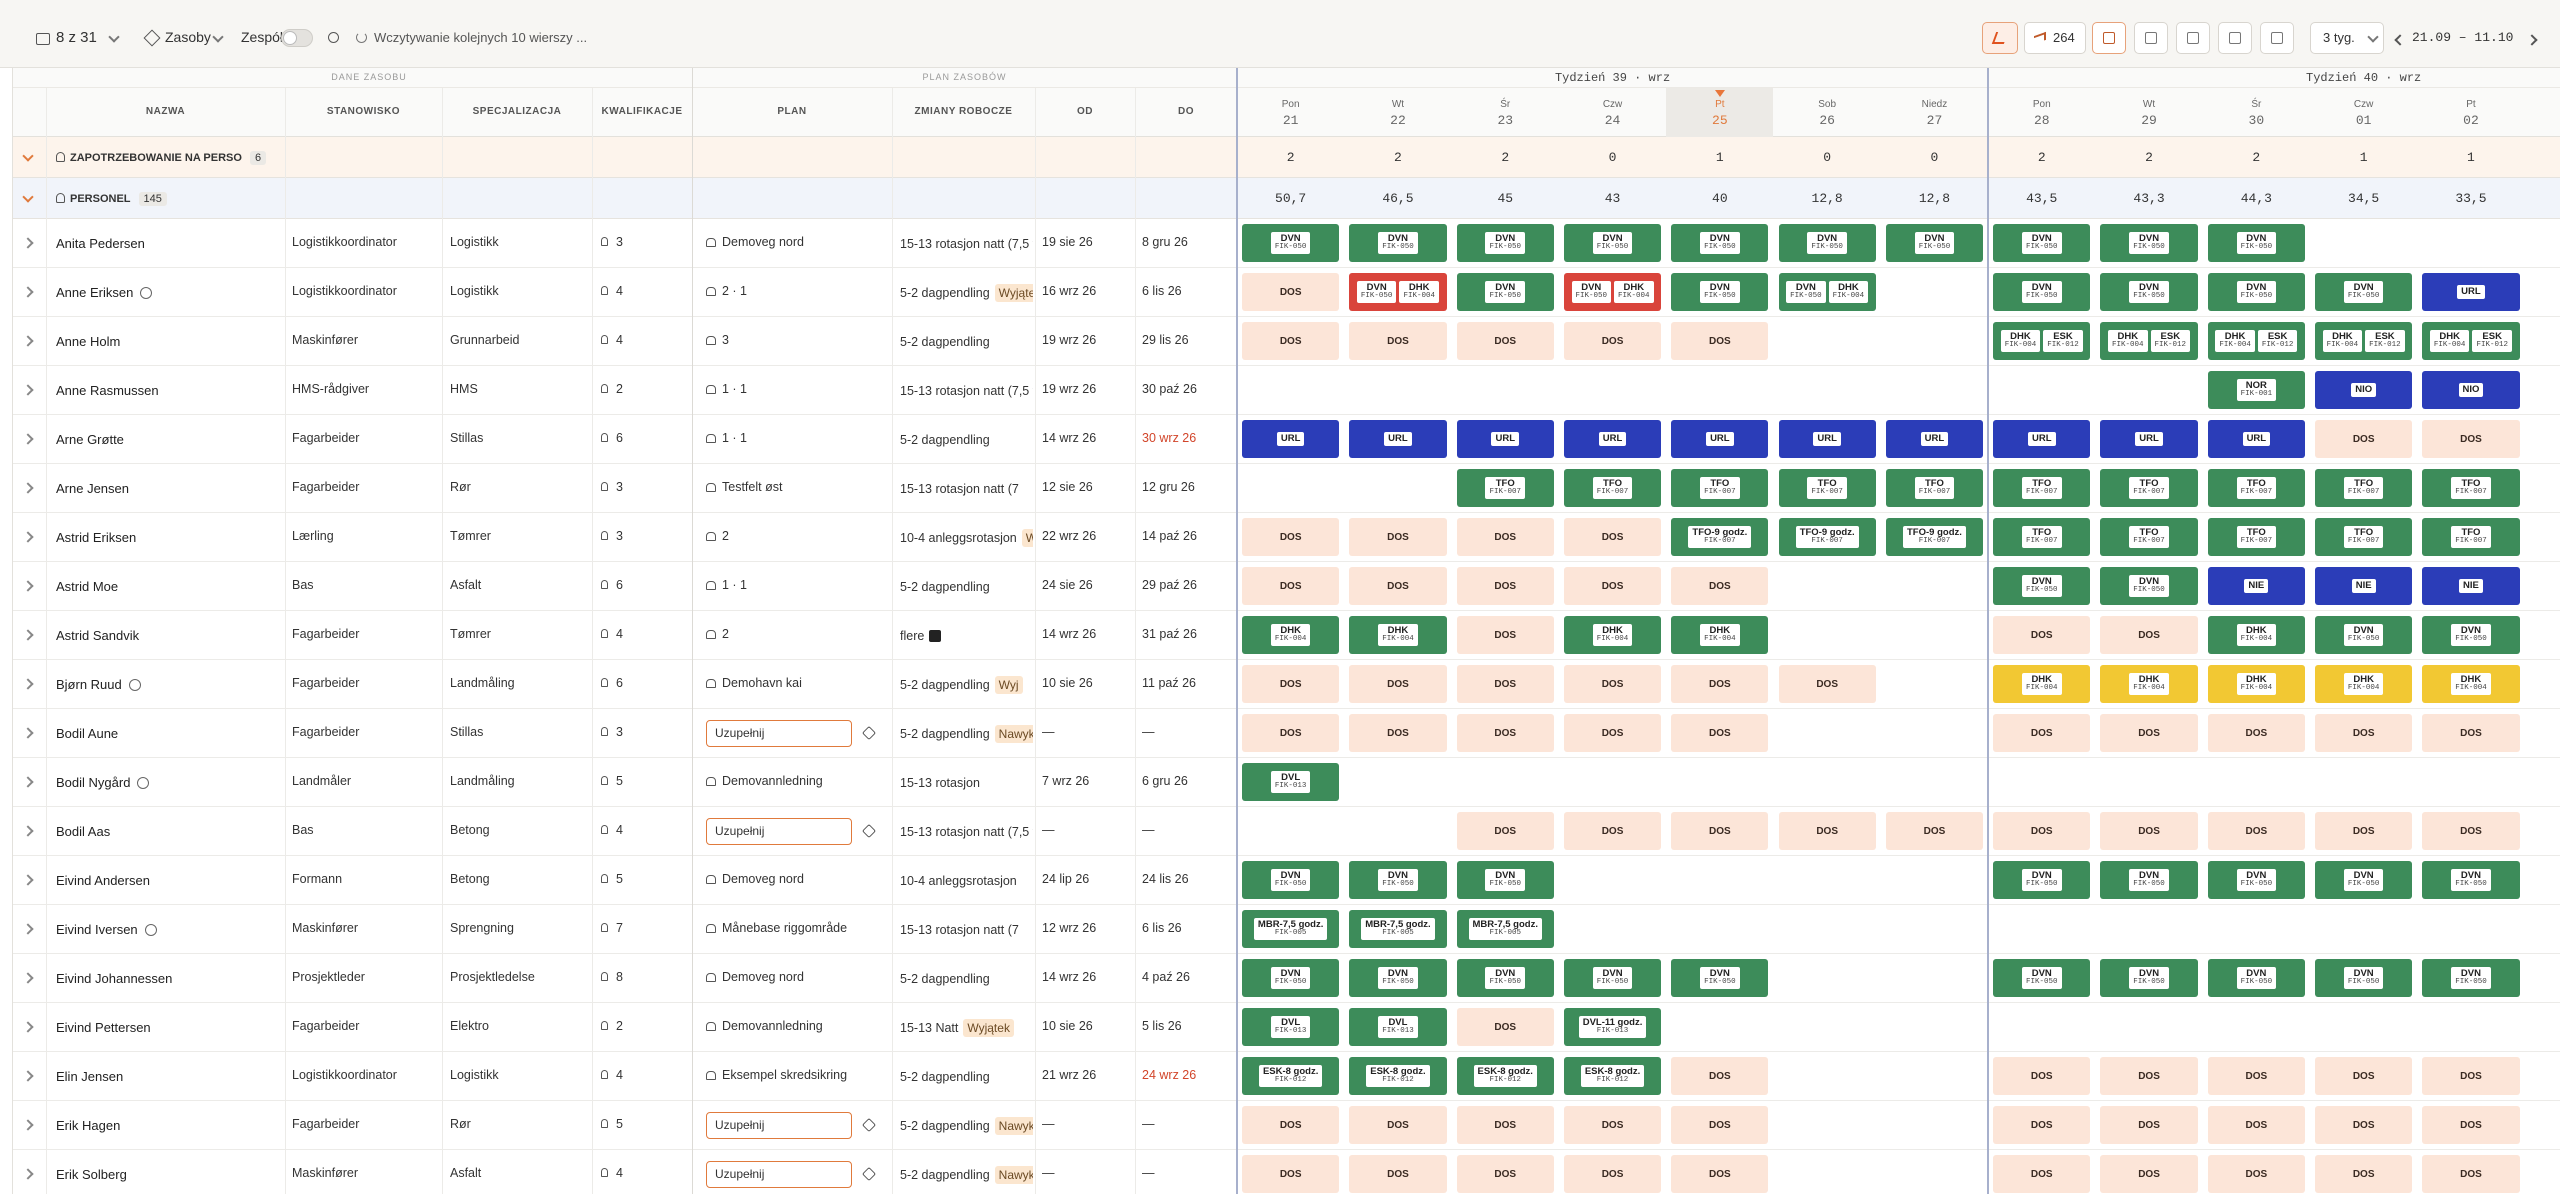 The height and width of the screenshot is (1194, 2560). I want to click on person-name: Bodil Aas, so click(83, 831).